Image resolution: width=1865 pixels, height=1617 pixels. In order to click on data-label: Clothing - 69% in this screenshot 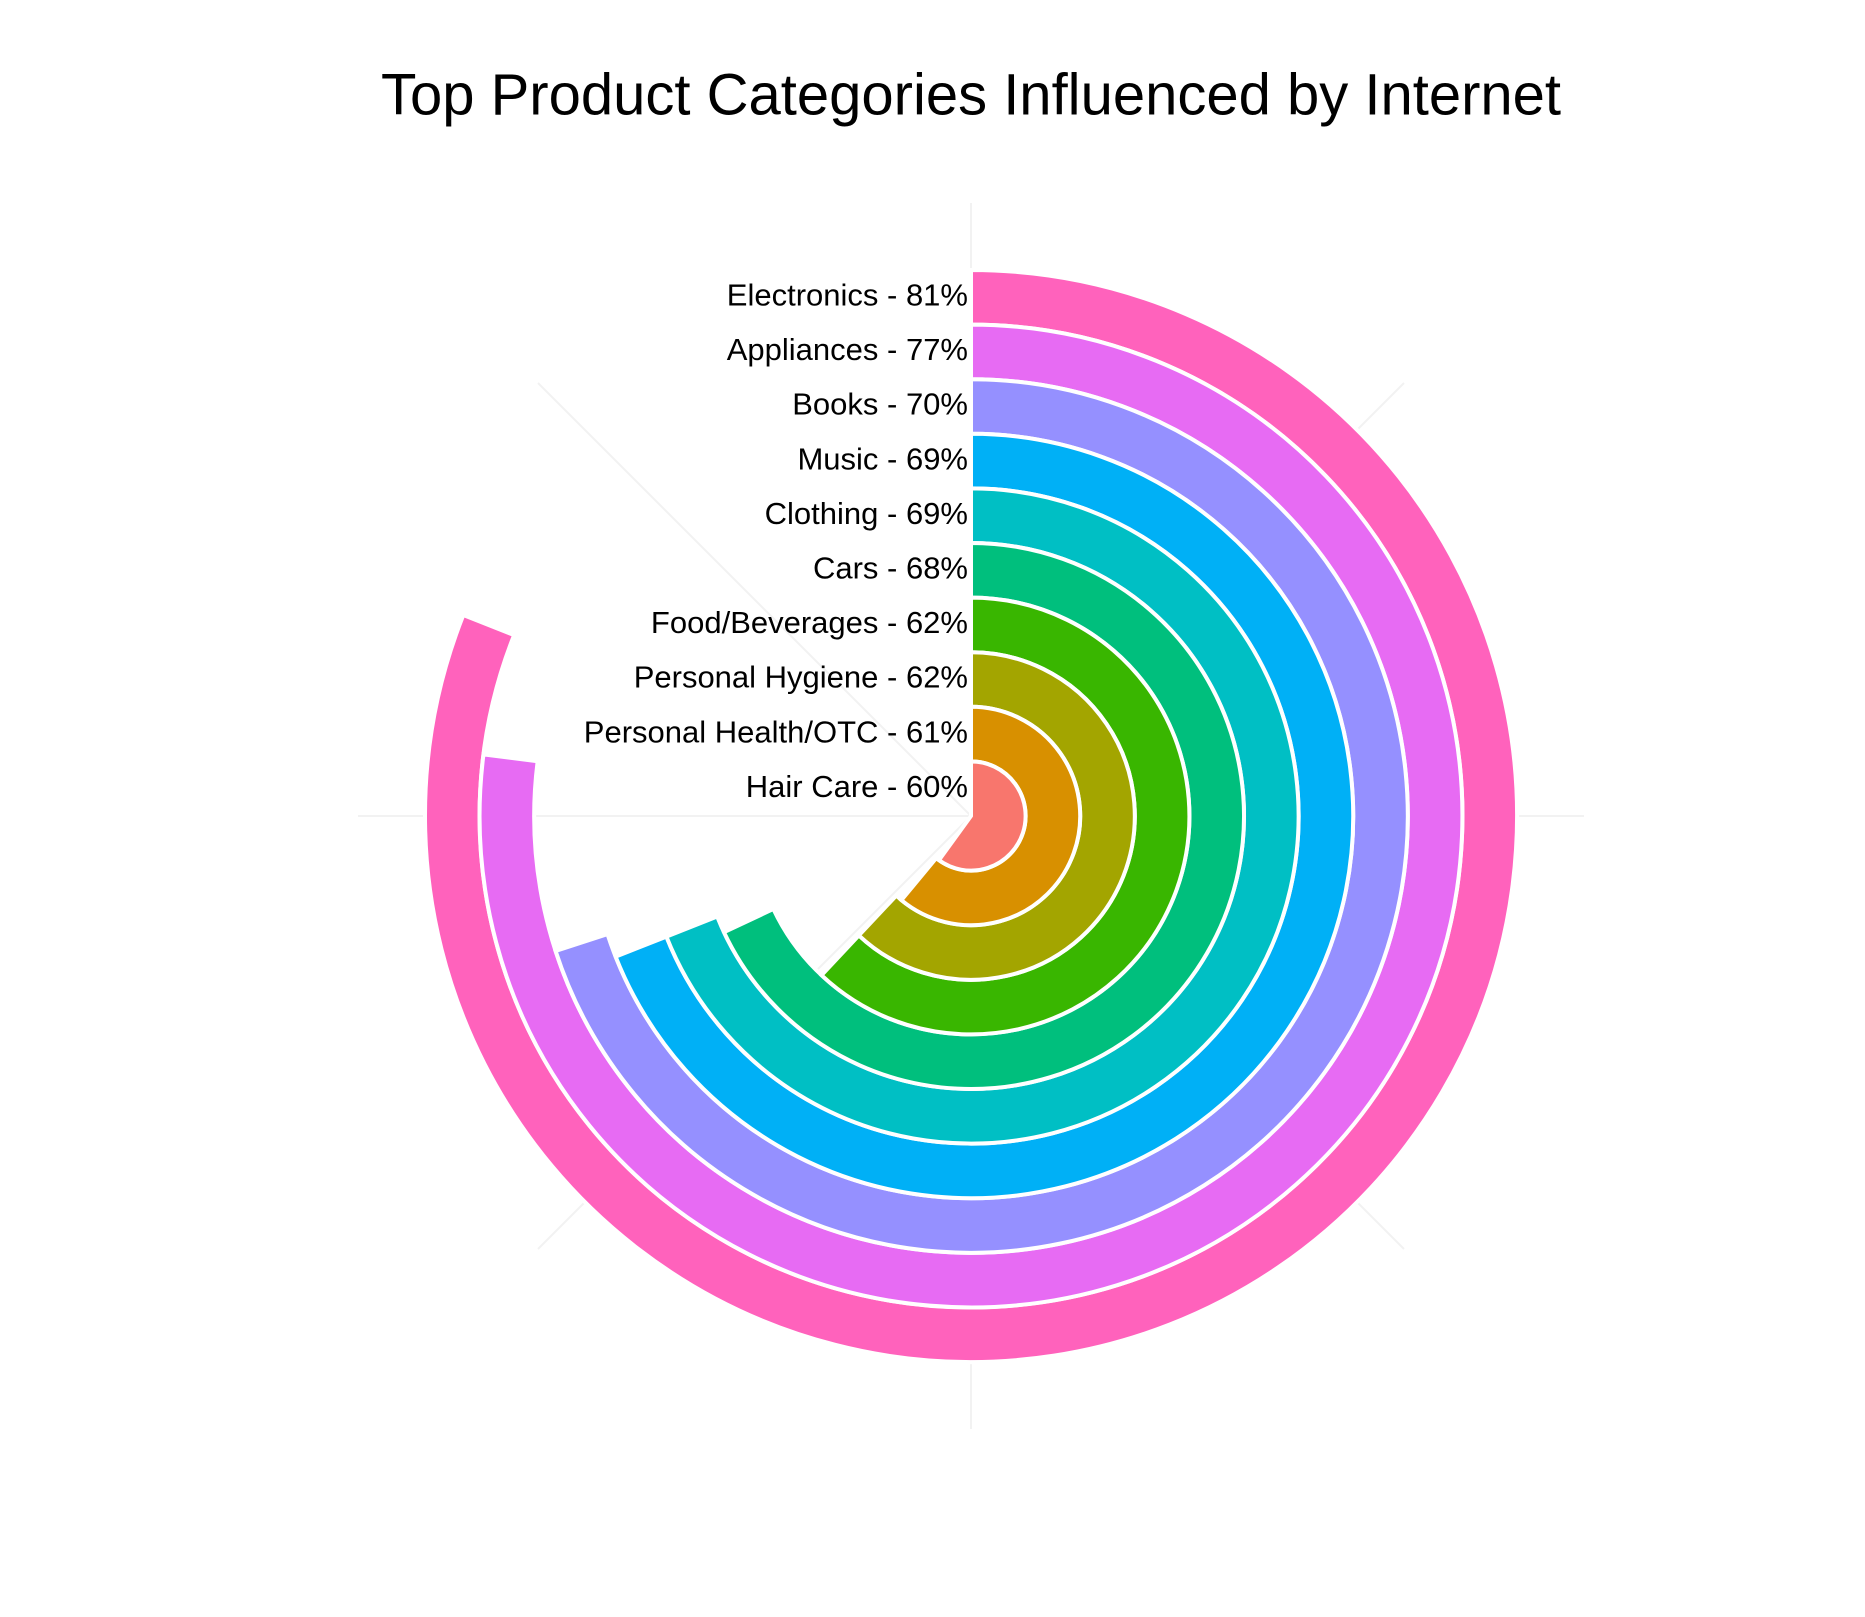, I will do `click(866, 513)`.